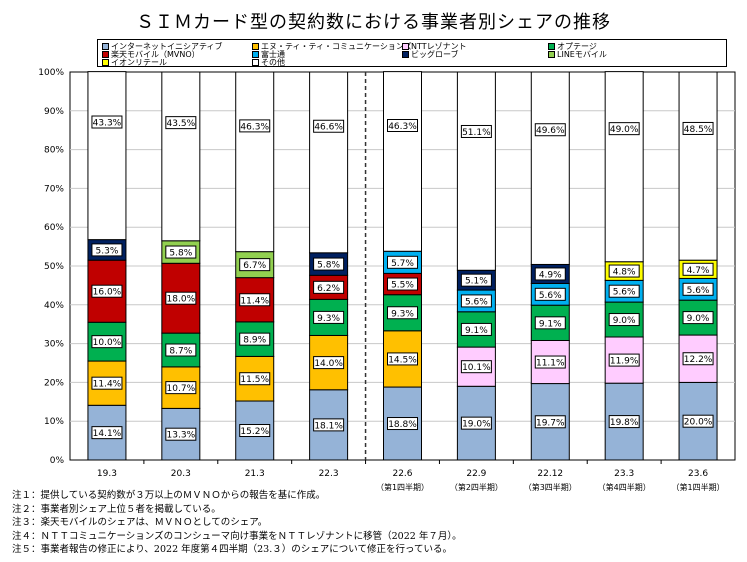  I want to click on y-tick-label: 0%, so click(57, 461).